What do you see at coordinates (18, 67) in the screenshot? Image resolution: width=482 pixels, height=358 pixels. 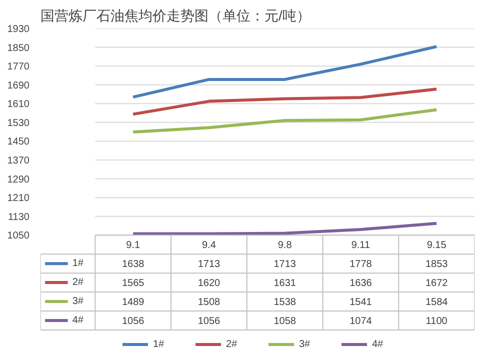 I see `y-tick-label: 1770` at bounding box center [18, 67].